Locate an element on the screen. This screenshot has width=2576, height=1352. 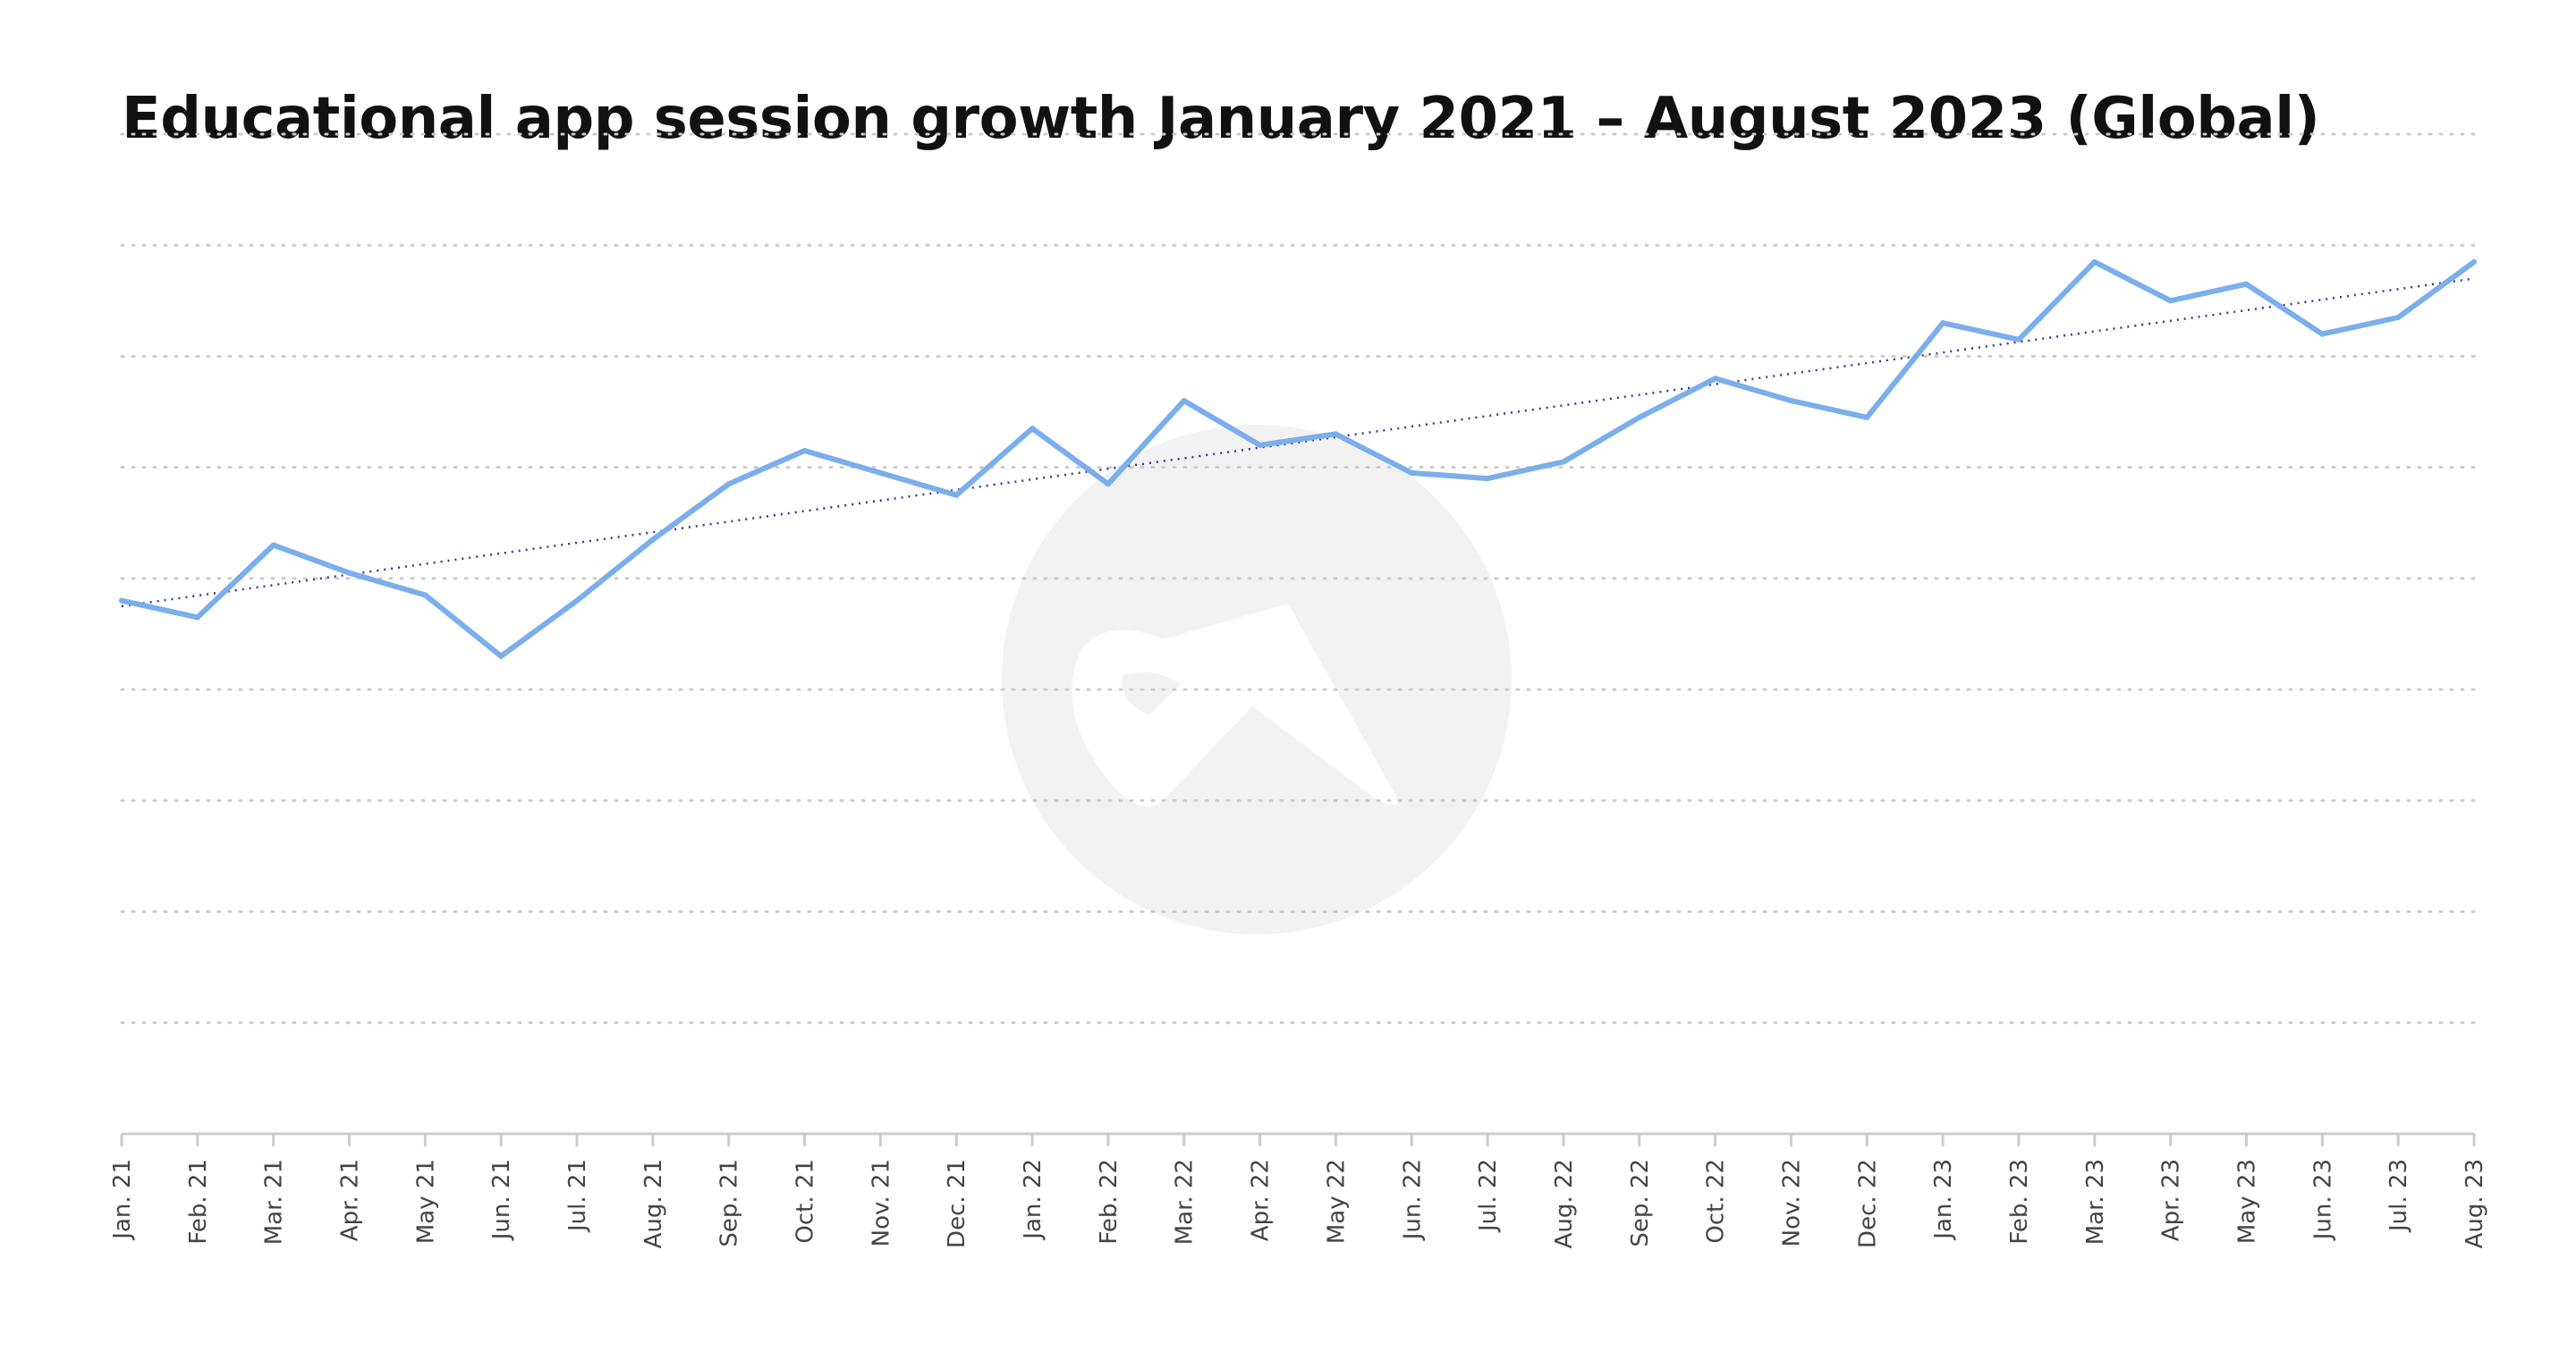
x-tick-label: Jul. 22 is located at coordinates (1488, 1196).